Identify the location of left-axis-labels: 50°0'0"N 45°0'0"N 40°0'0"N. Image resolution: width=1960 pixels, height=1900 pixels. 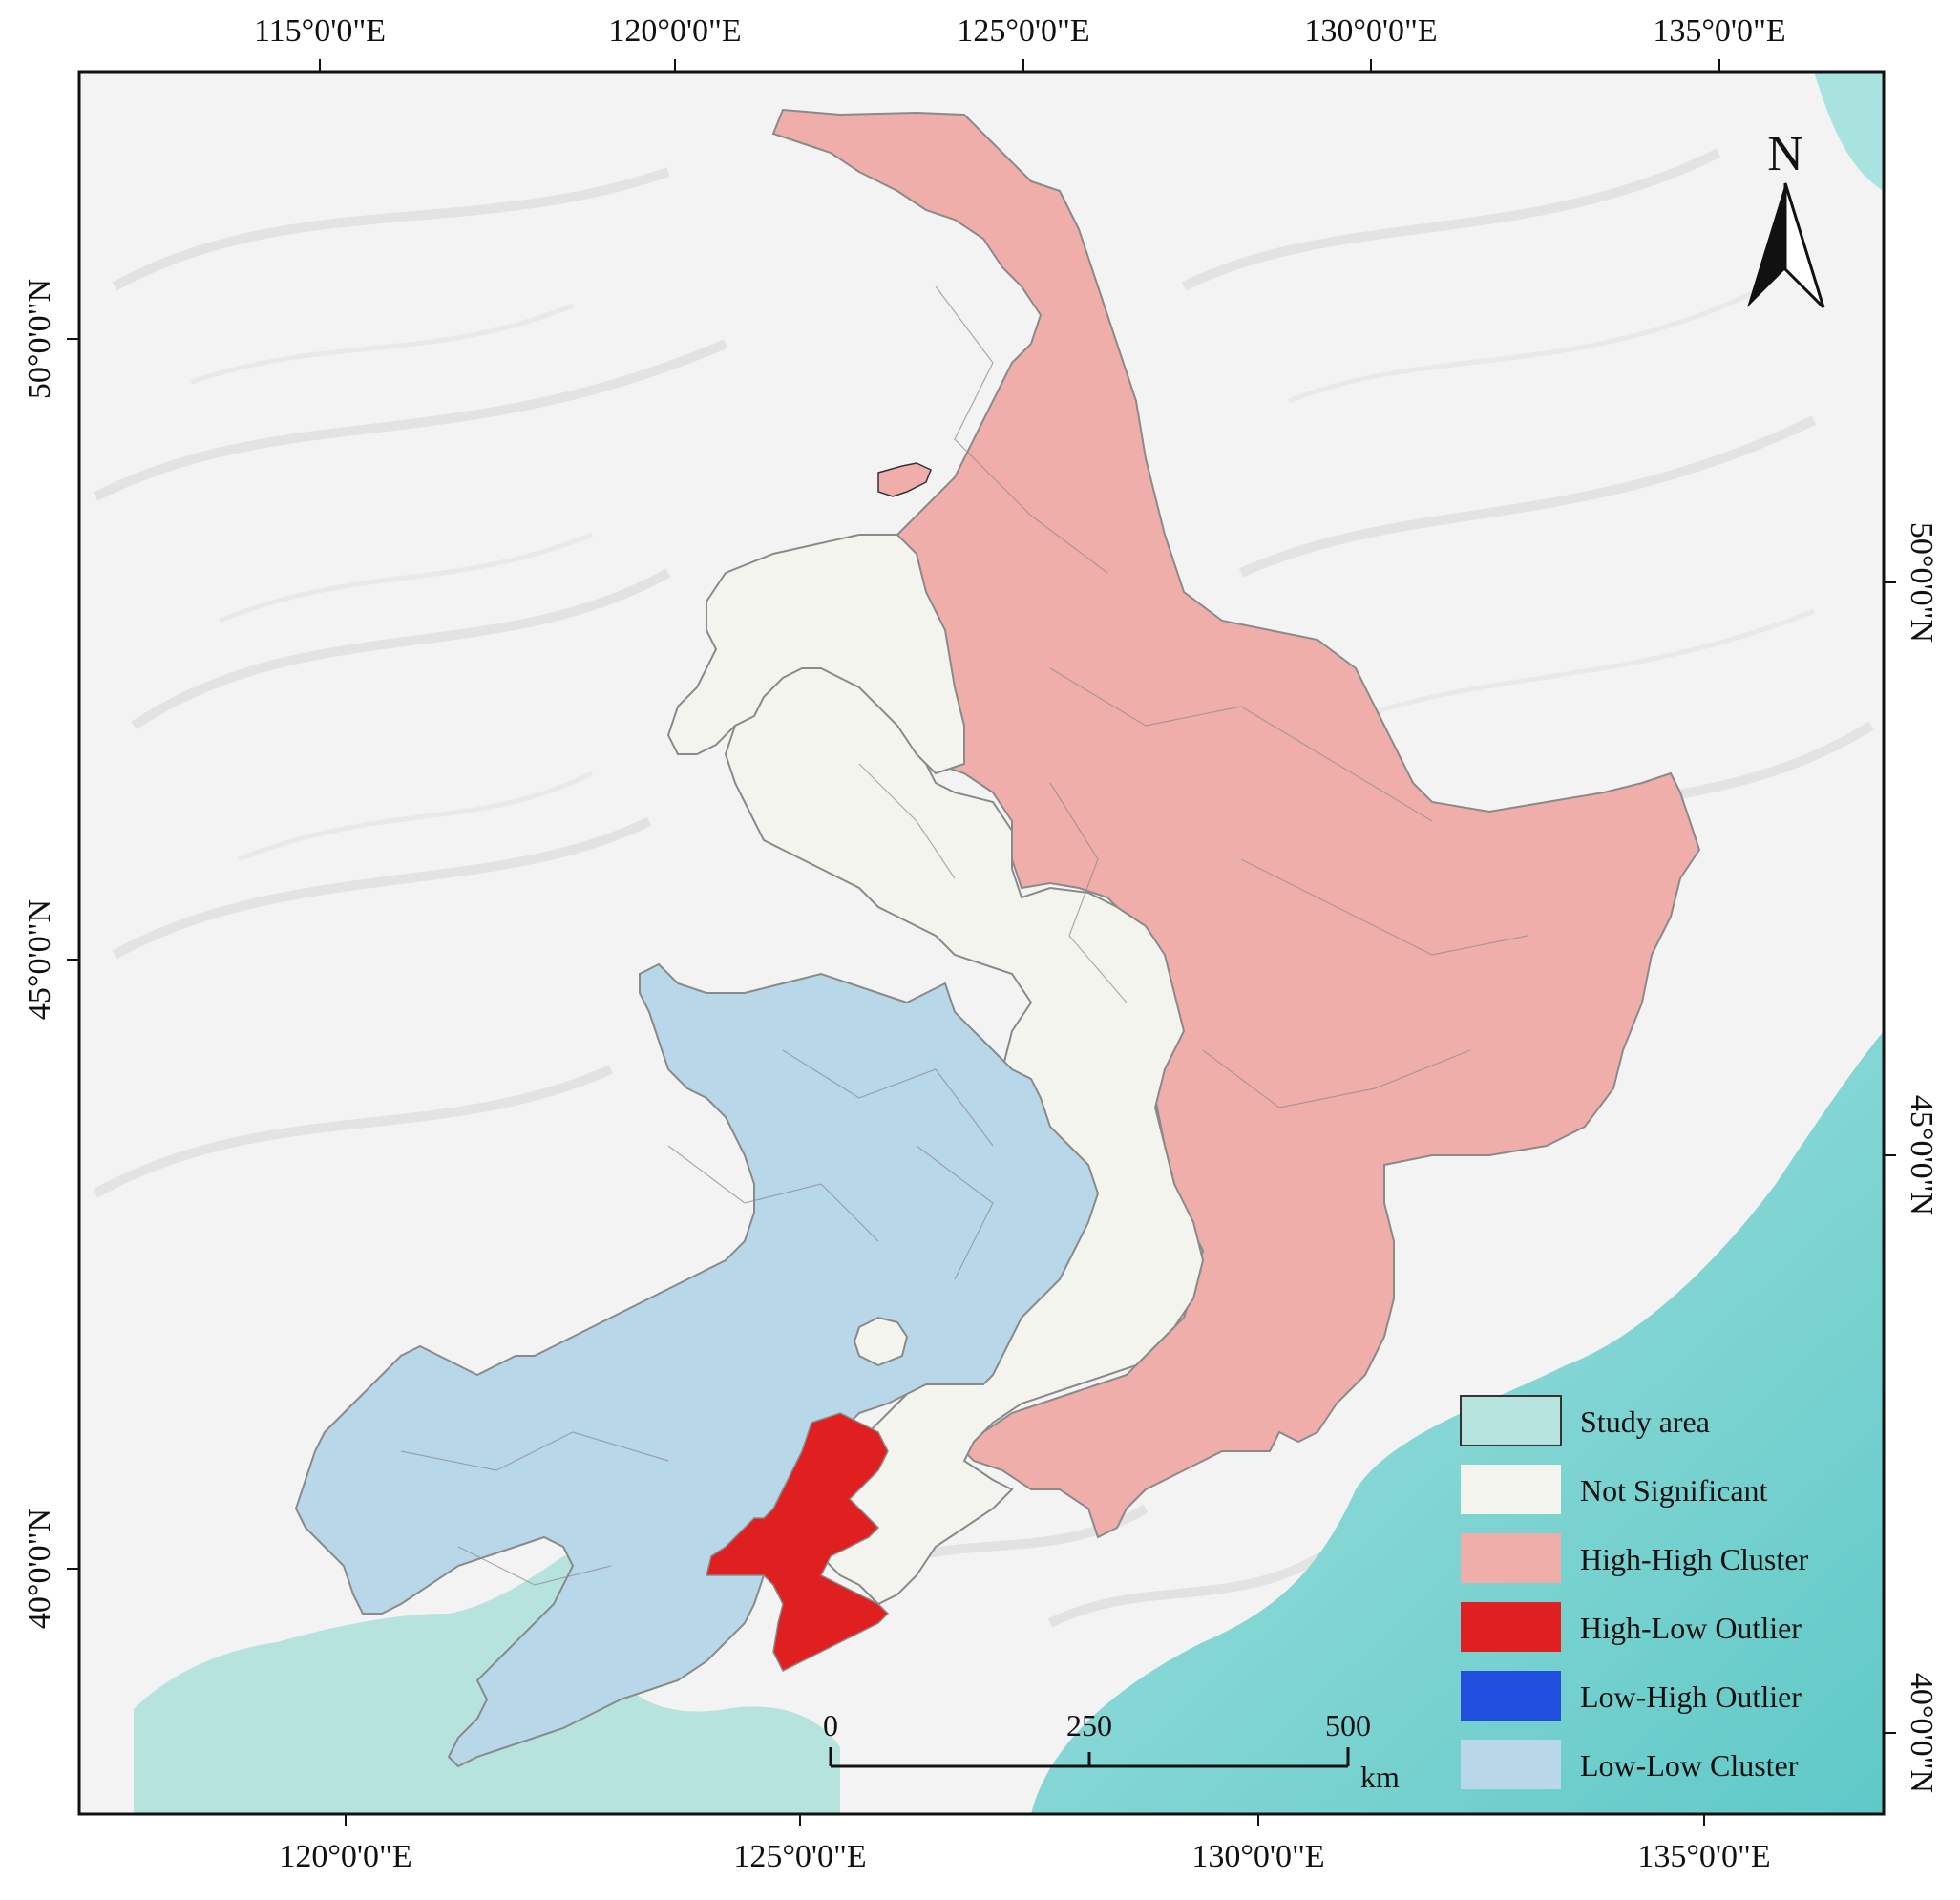
(39, 954).